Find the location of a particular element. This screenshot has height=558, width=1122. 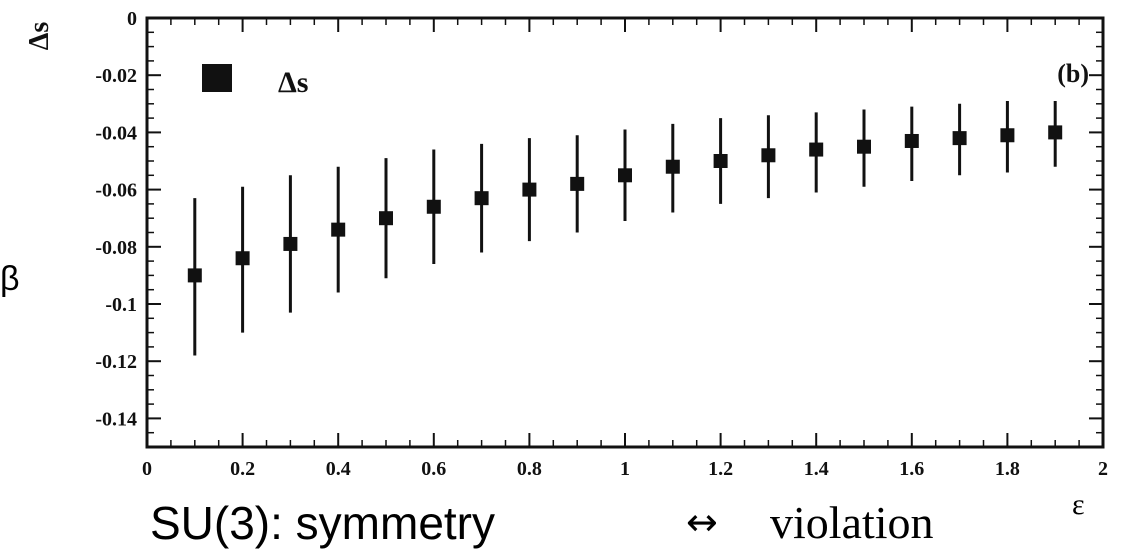

y-axis-label-group: Δs is located at coordinates (39, 36).